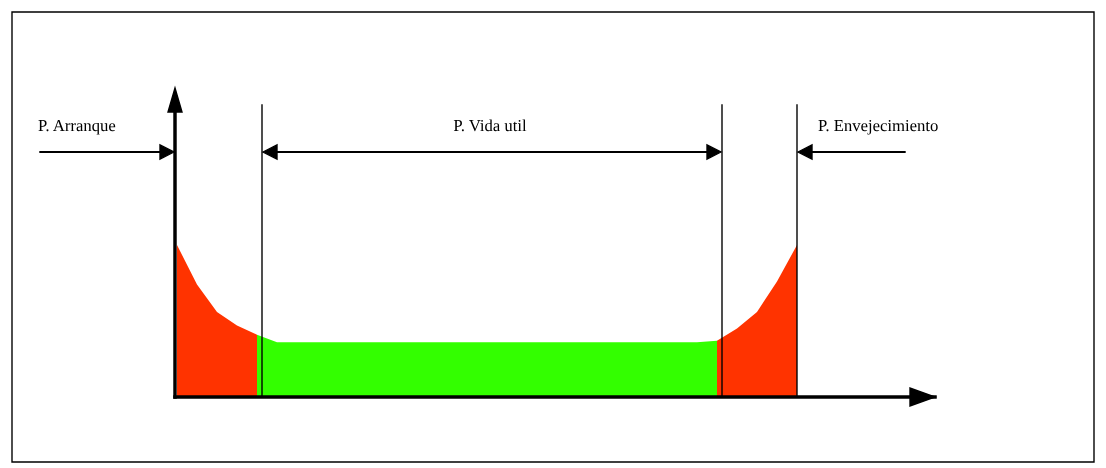 The height and width of the screenshot is (468, 1106). I want to click on text: P. Vida util, so click(490, 125).